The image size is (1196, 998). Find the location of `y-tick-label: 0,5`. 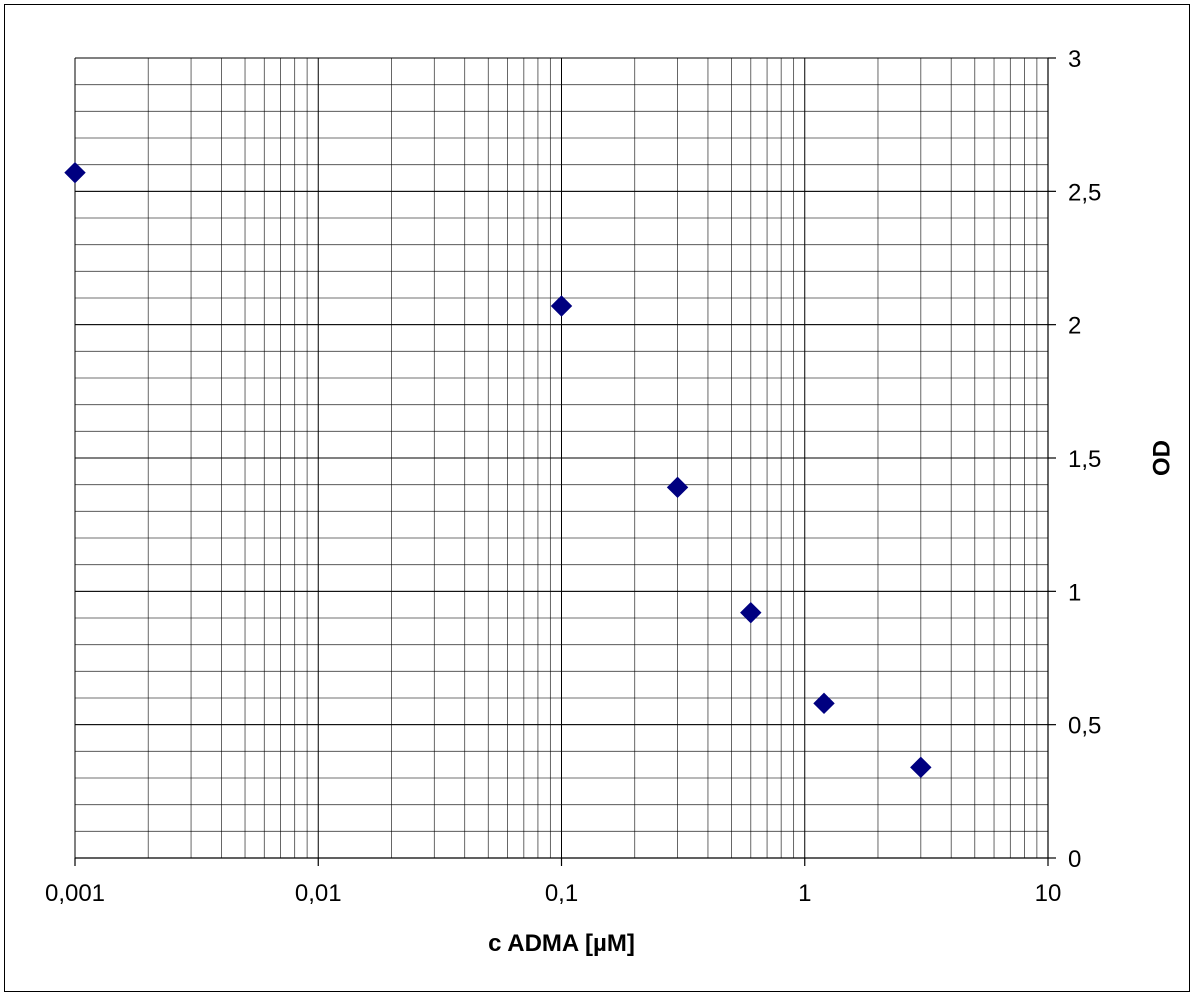

y-tick-label: 0,5 is located at coordinates (1084, 726).